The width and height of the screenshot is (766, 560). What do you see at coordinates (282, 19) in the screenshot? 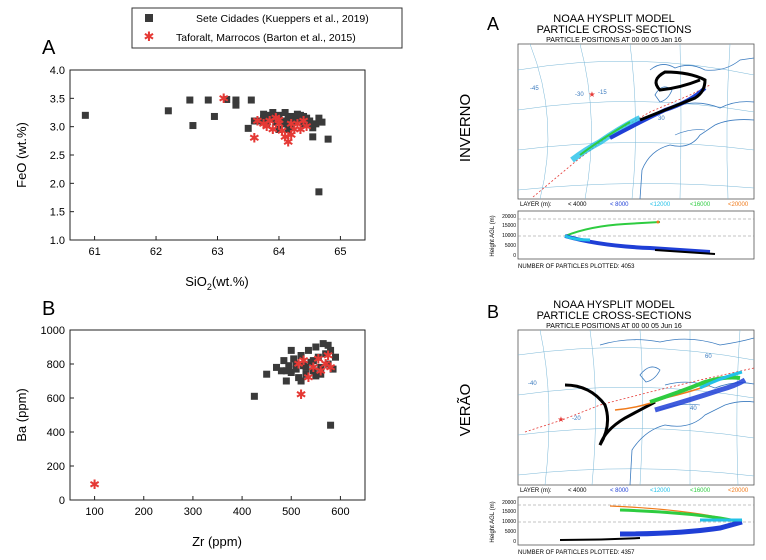
I see `legend-label-sete-cidades: Sete Cidades (Kueppers et al., 2019)` at bounding box center [282, 19].